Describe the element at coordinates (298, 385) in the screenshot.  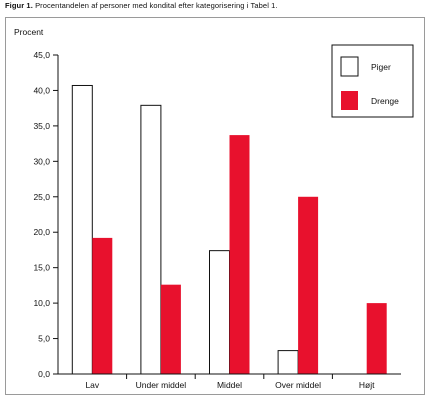
I see `x-tick-label: Over middel` at that location.